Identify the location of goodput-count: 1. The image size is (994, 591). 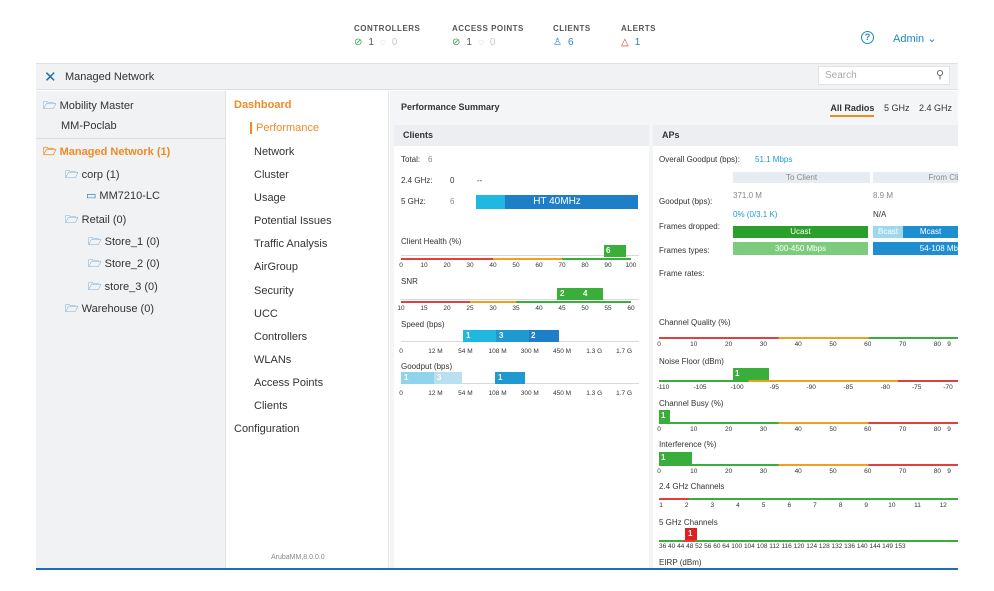
(406, 377).